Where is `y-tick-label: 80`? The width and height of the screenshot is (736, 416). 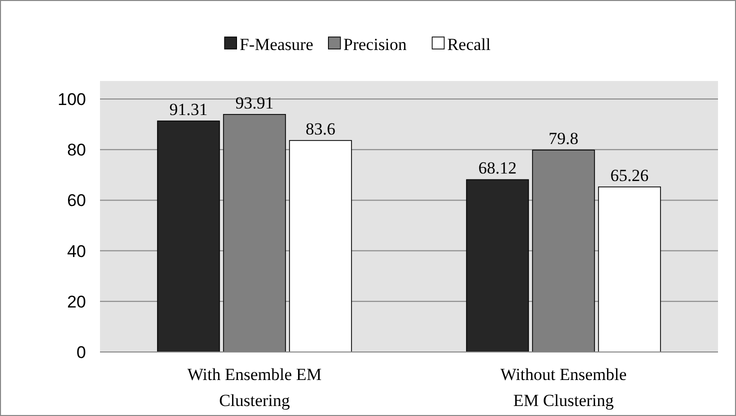
y-tick-label: 80 is located at coordinates (76, 150).